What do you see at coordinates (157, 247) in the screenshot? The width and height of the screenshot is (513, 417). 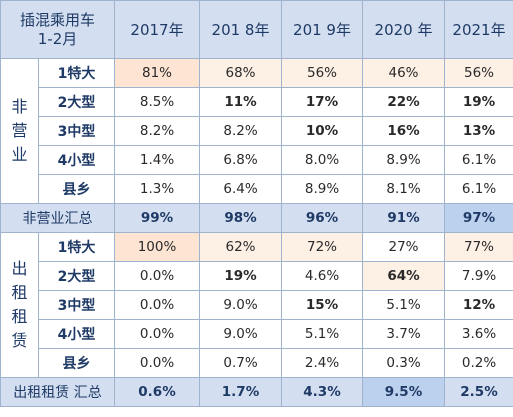 I see `value-cell: 100%` at bounding box center [157, 247].